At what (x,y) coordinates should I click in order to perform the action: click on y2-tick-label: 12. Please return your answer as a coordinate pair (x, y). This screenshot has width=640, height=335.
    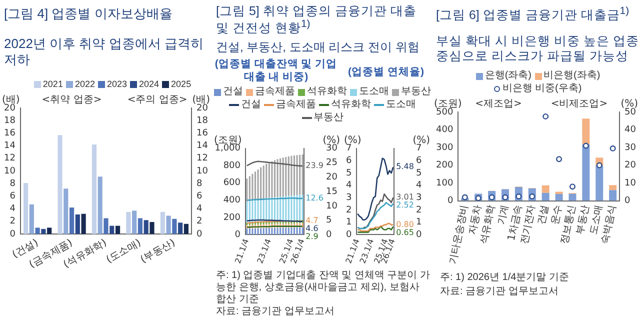
    Looking at the image, I should click on (202, 159).